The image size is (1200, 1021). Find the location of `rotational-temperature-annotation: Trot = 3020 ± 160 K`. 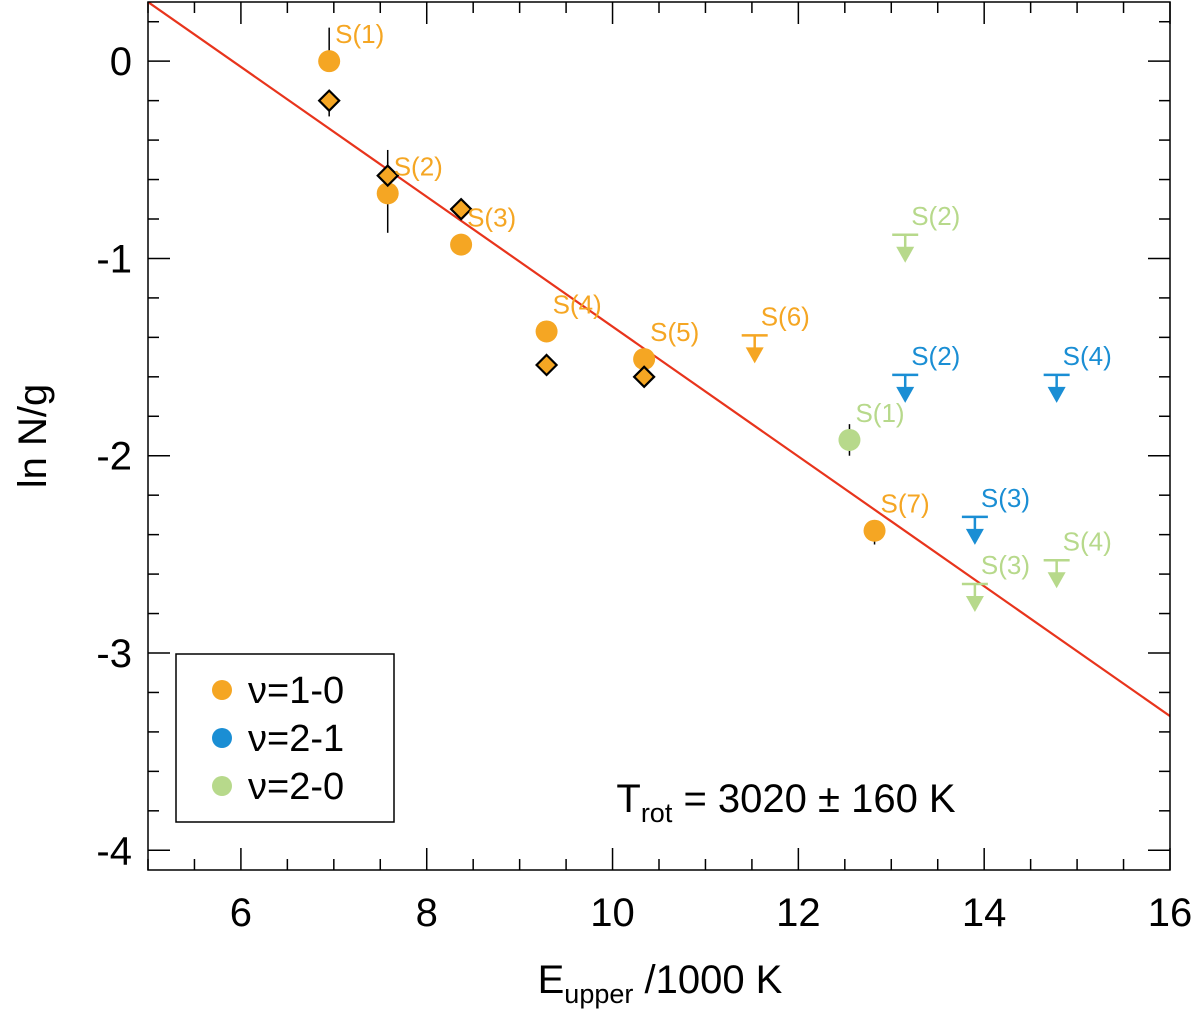

rotational-temperature-annotation: Trot = 3020 ± 160 K is located at coordinates (786, 802).